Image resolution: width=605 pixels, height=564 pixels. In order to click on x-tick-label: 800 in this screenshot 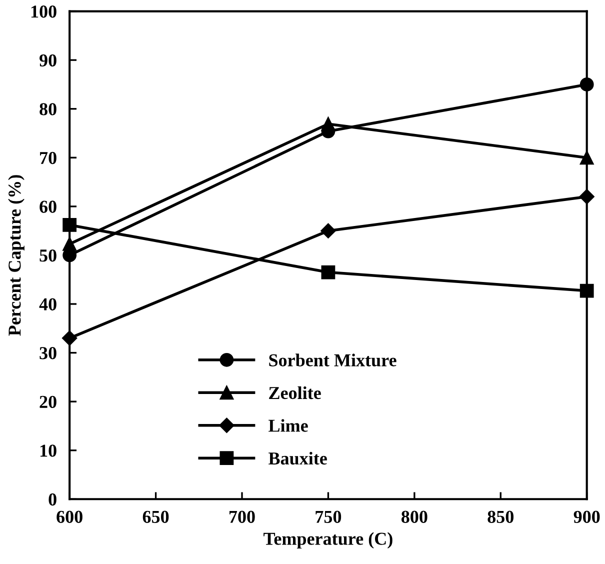, I will do `click(414, 516)`.